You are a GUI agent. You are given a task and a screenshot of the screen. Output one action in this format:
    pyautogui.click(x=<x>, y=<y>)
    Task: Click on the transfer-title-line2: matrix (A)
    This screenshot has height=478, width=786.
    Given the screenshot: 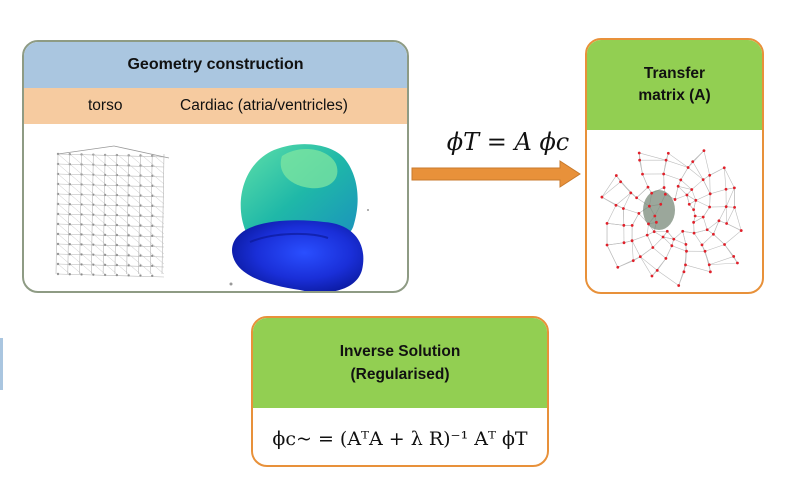 What is the action you would take?
    pyautogui.click(x=674, y=95)
    